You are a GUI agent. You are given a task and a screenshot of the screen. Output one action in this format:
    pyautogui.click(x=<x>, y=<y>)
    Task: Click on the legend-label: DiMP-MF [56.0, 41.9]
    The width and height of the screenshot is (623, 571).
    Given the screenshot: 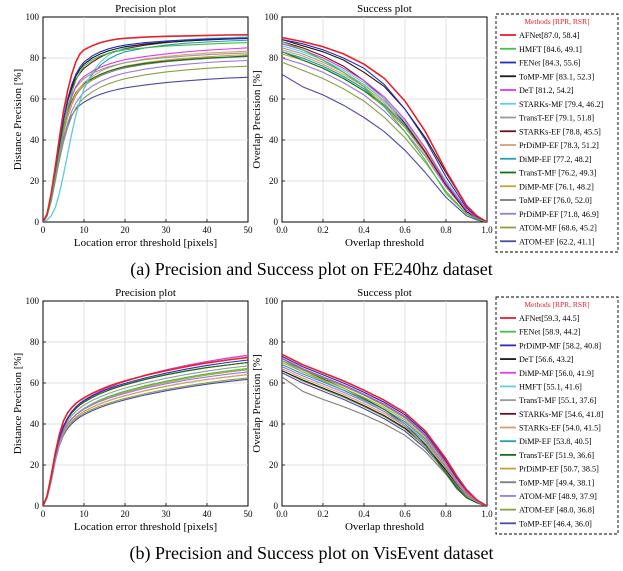 What is the action you would take?
    pyautogui.click(x=556, y=373)
    